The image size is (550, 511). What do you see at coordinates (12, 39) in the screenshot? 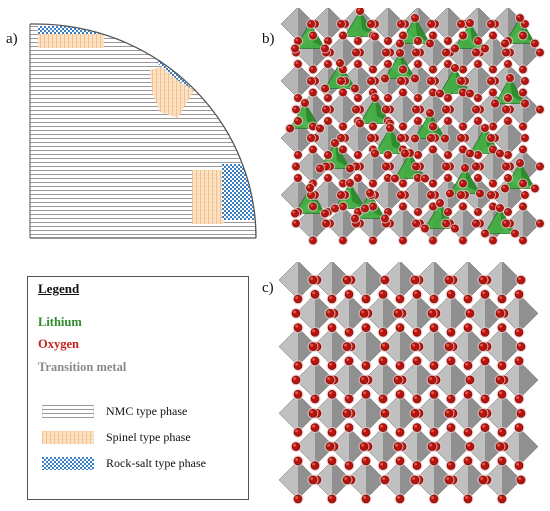
I see `panel-label-a: a)` at bounding box center [12, 39].